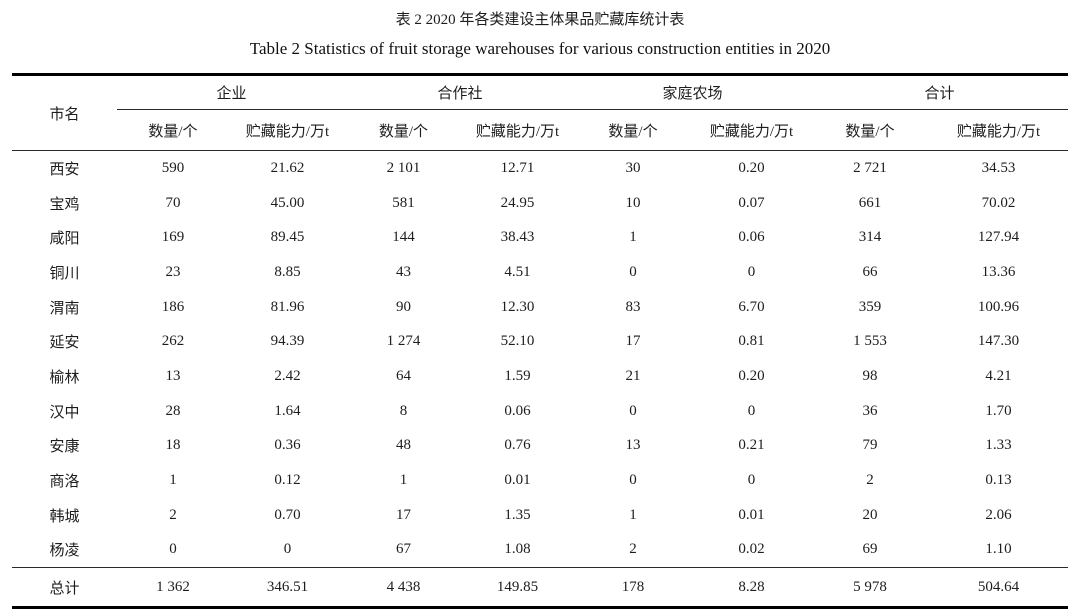 Image resolution: width=1080 pixels, height=616 pixels. Describe the element at coordinates (64, 412) in the screenshot. I see `city-cell: 汉中` at that location.